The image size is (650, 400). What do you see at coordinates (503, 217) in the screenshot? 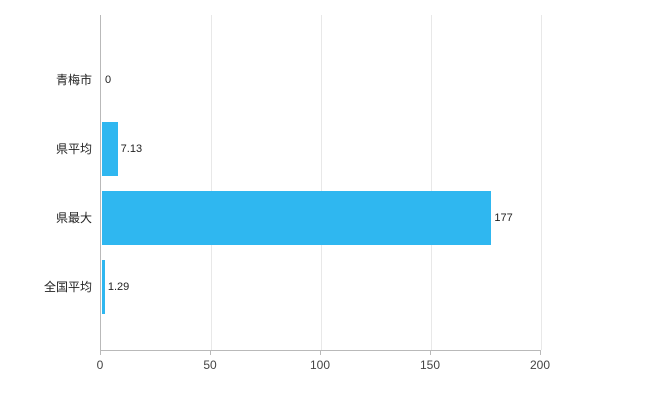
I see `bar-value-label: 177` at bounding box center [503, 217].